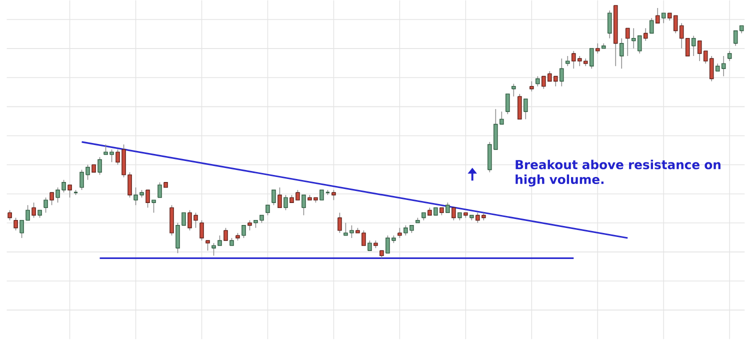 The height and width of the screenshot is (346, 745). Describe the element at coordinates (618, 173) in the screenshot. I see `annotation: Breakout above resistance on high volume.` at that location.